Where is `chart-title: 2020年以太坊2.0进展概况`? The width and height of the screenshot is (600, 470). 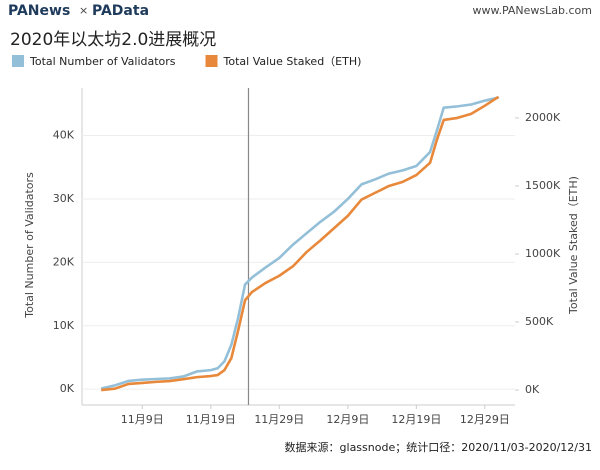
chart-title: 2020年以太坊2.0进展概况 is located at coordinates (113, 40).